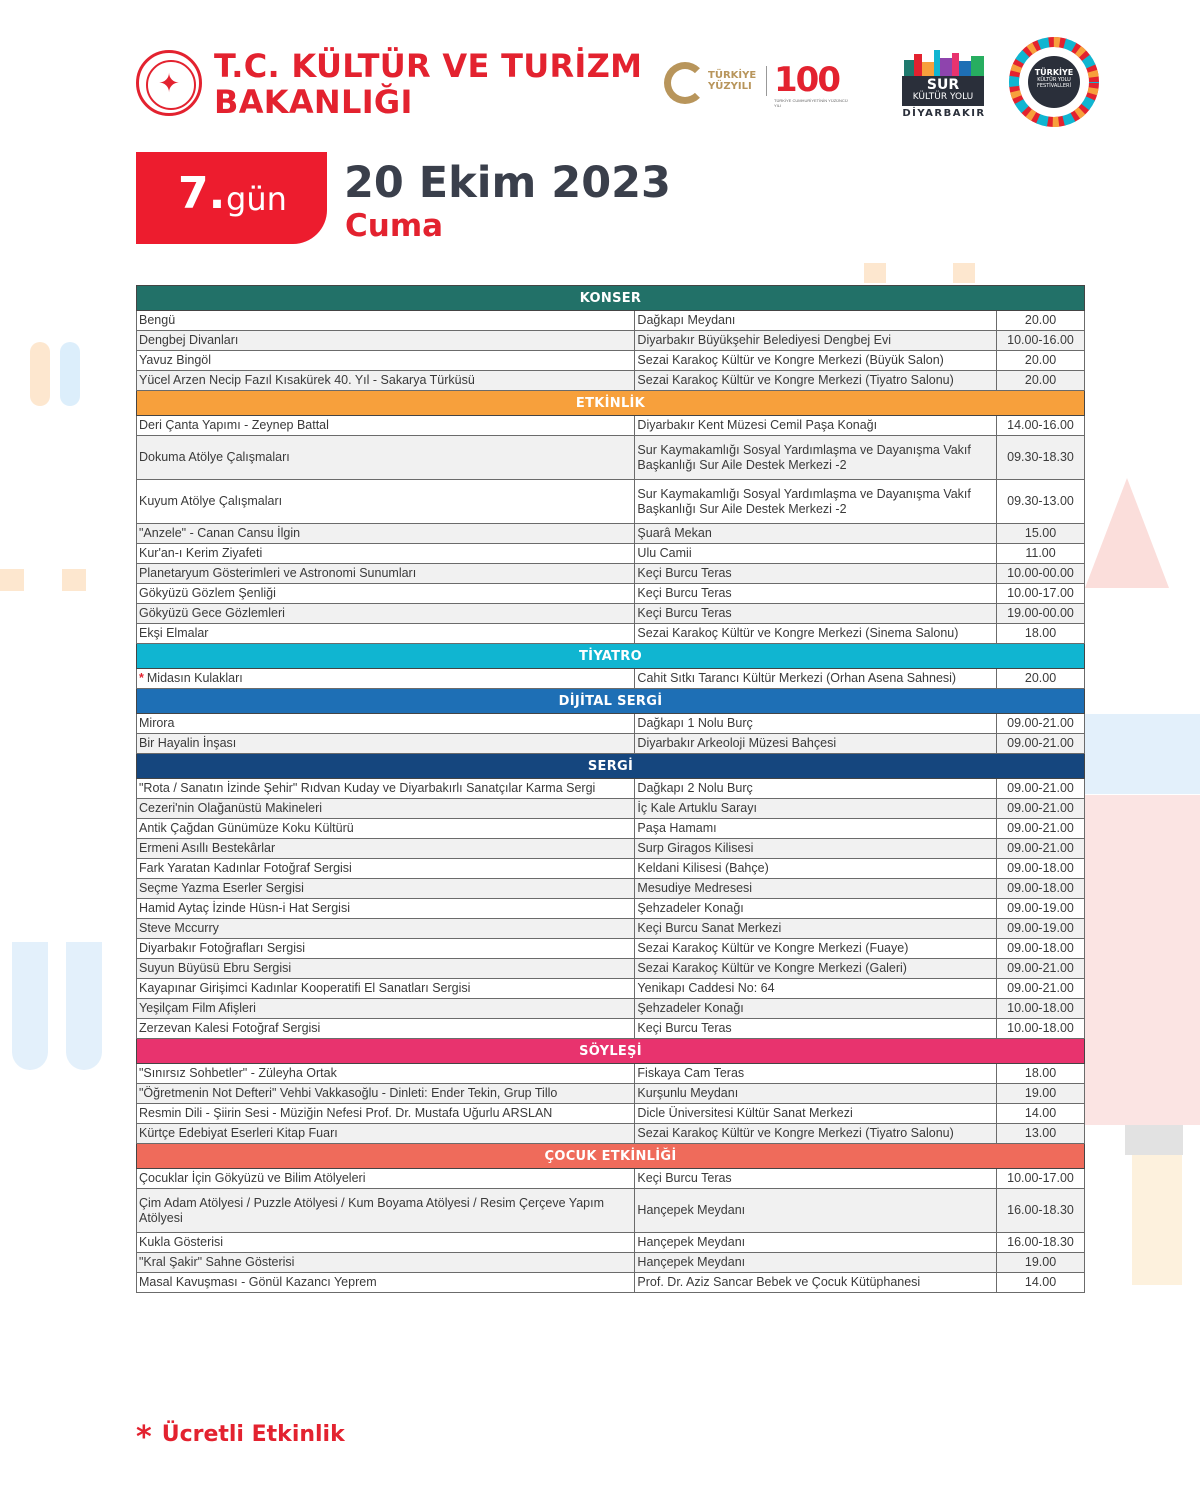 Image resolution: width=1200 pixels, height=1500 pixels. I want to click on sur-city: DİYARBAKIR, so click(944, 113).